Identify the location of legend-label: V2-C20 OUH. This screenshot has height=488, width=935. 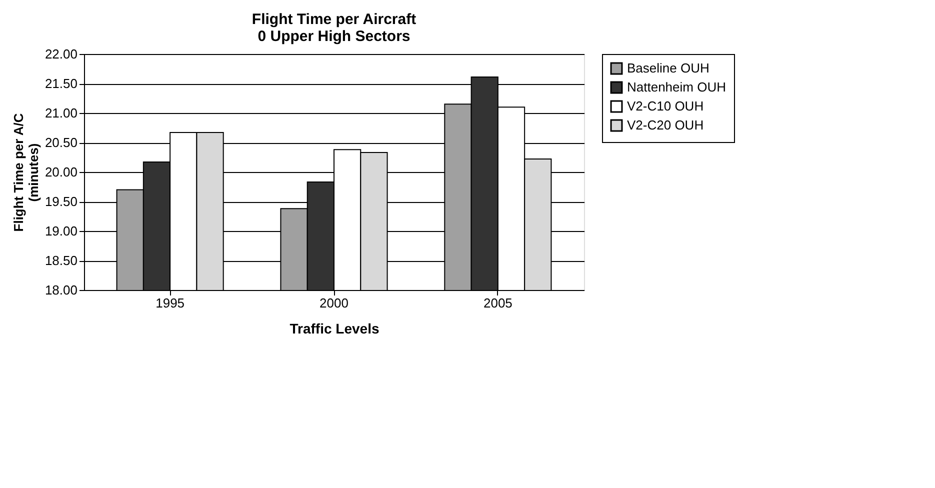
(665, 125).